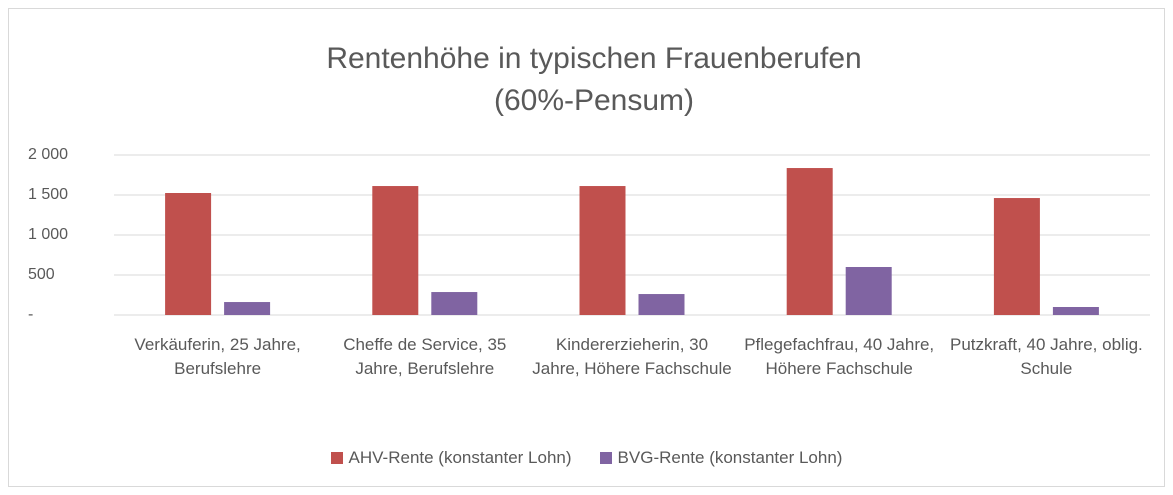  I want to click on legend-item: BVG-Rente (konstanter Lohn), so click(721, 458).